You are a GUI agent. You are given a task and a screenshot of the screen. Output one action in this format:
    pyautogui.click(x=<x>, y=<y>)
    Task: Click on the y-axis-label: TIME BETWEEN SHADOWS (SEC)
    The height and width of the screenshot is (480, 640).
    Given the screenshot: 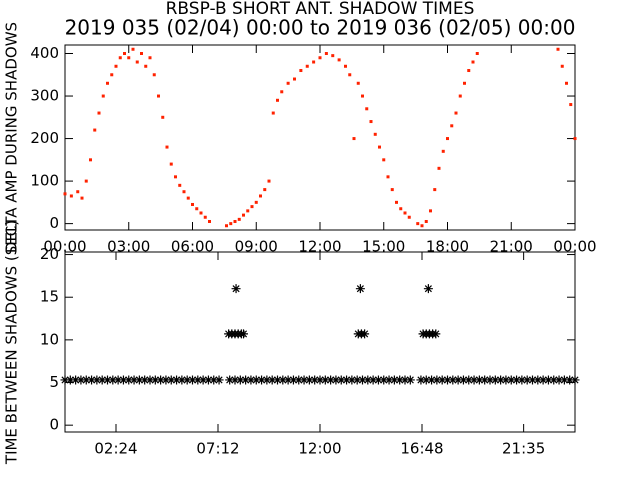 What is the action you would take?
    pyautogui.click(x=12, y=342)
    